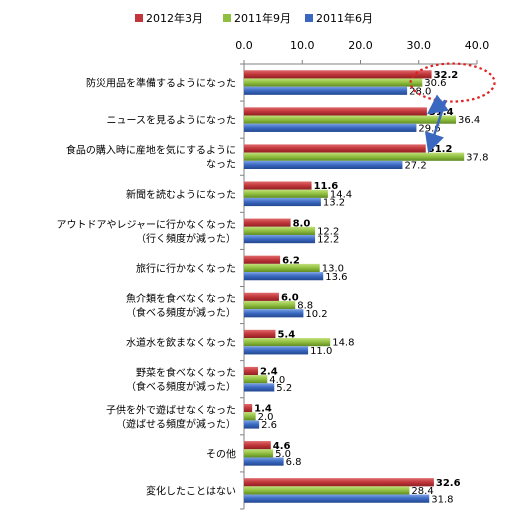  Describe the element at coordinates (419, 45) in the screenshot. I see `x-tick-label: 30.0` at that location.